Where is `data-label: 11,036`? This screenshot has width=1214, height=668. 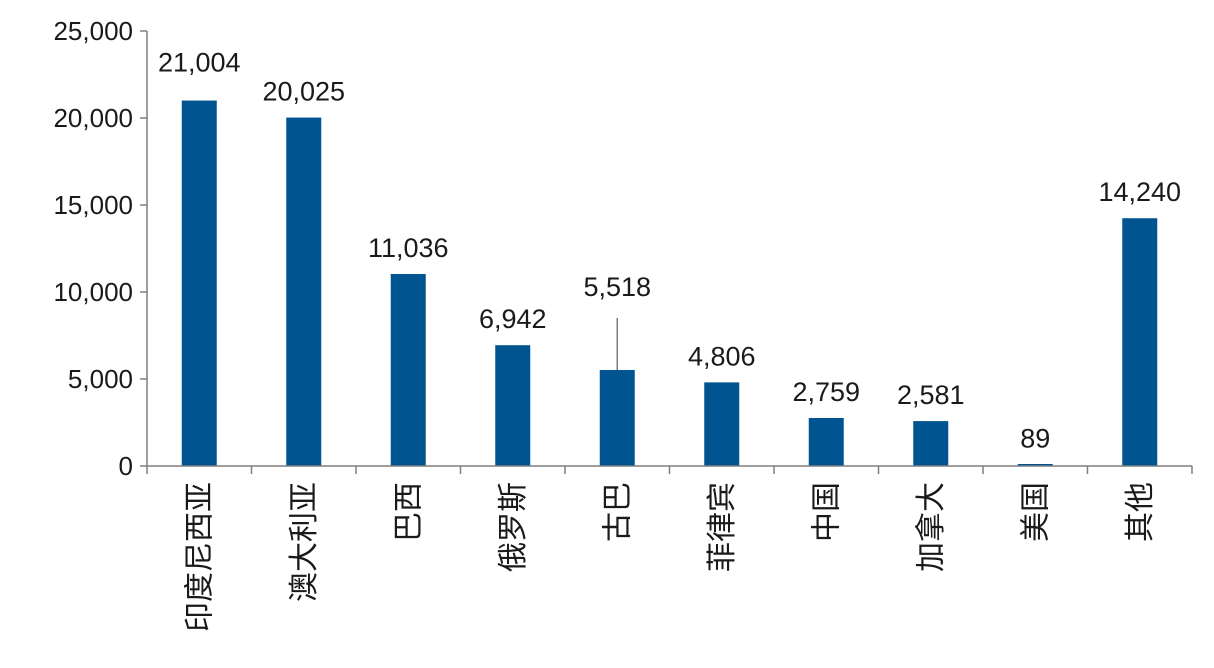 data-label: 11,036 is located at coordinates (408, 248).